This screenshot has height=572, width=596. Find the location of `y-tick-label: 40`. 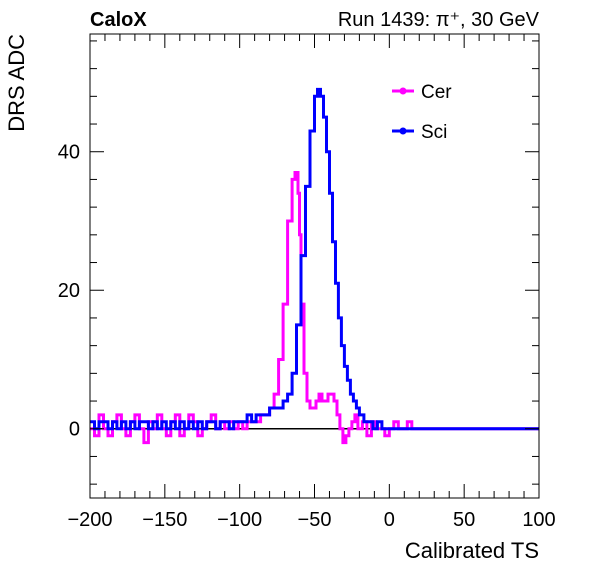

y-tick-label: 40 is located at coordinates (69, 153).